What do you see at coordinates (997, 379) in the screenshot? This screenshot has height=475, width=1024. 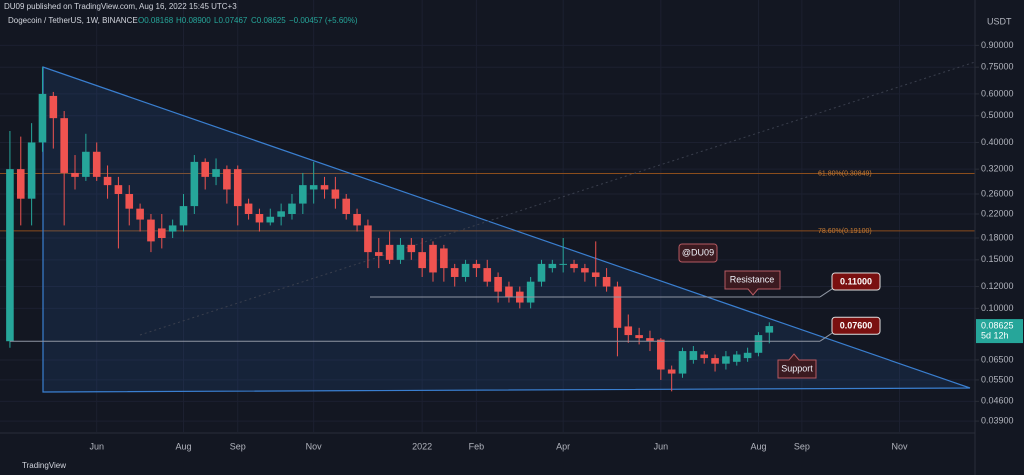 I see `y-tick-label: 0.05500` at bounding box center [997, 379].